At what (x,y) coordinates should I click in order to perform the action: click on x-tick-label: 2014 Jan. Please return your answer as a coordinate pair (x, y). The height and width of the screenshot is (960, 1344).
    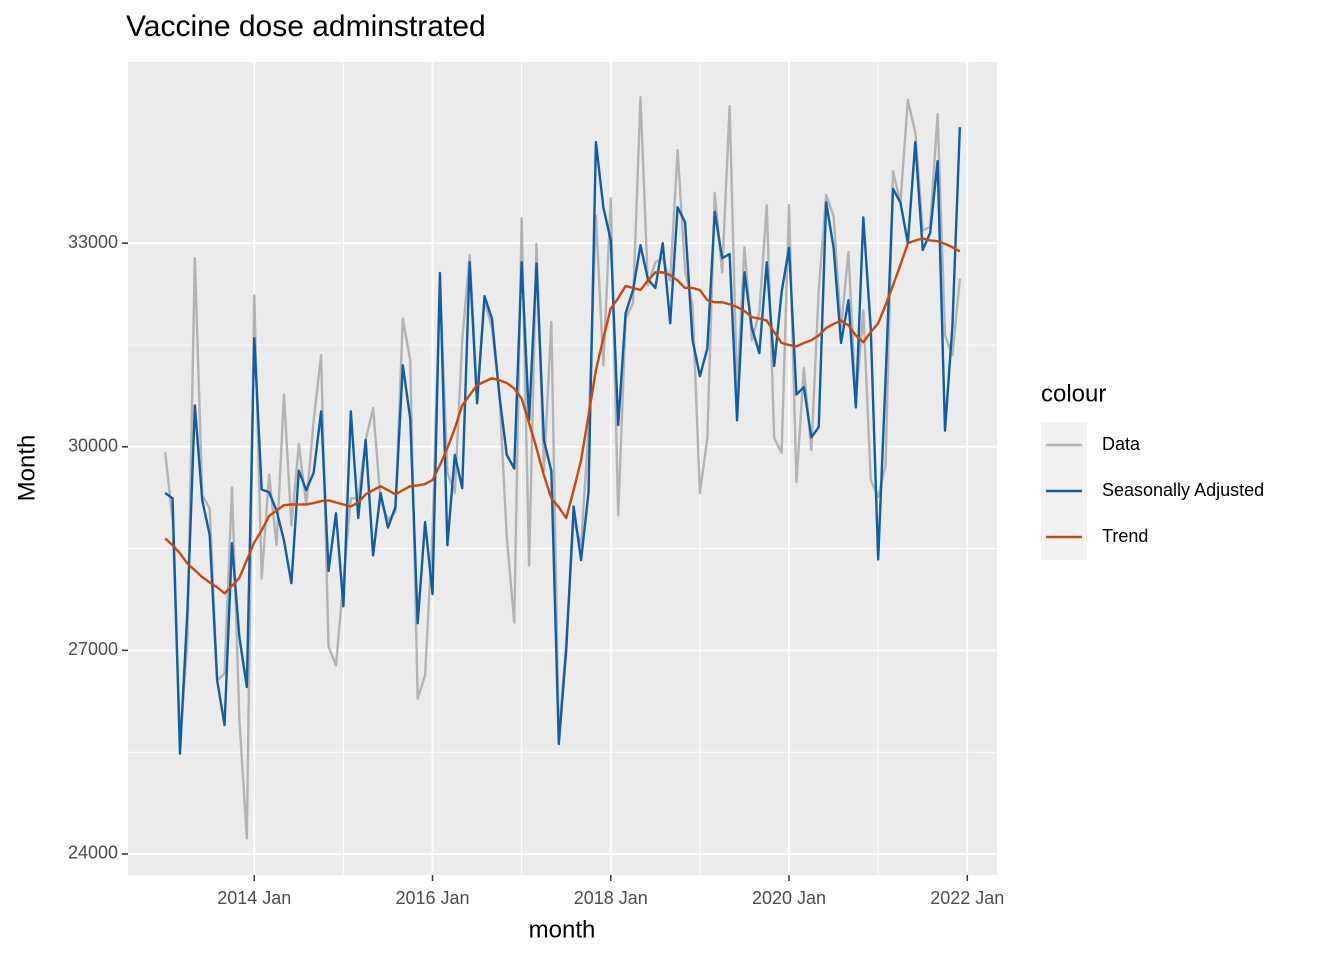
    Looking at the image, I should click on (254, 898).